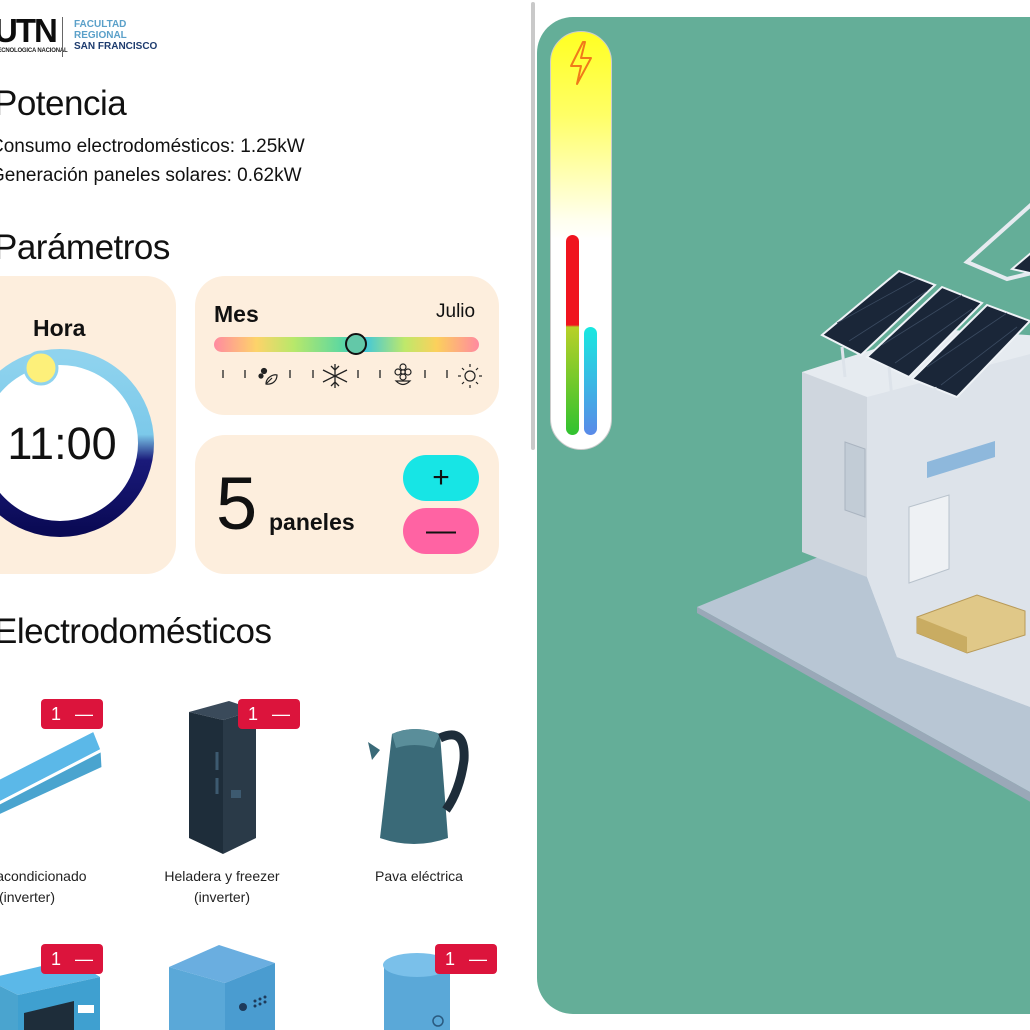  Describe the element at coordinates (533, 226) in the screenshot. I see `panel-scrollbar` at that location.